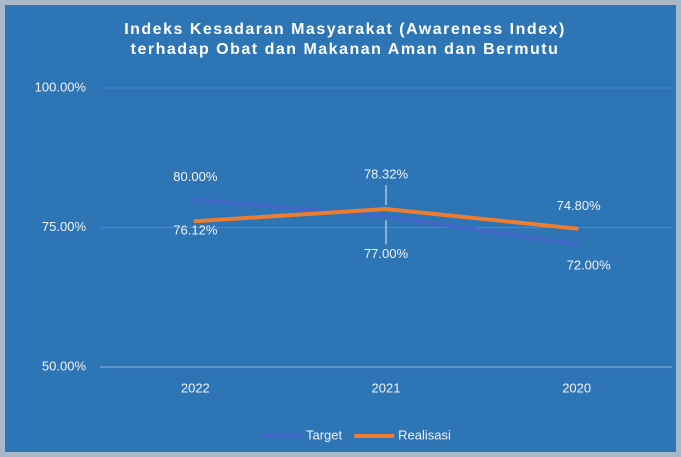  What do you see at coordinates (195, 230) in the screenshot?
I see `data-label: 76.12%` at bounding box center [195, 230].